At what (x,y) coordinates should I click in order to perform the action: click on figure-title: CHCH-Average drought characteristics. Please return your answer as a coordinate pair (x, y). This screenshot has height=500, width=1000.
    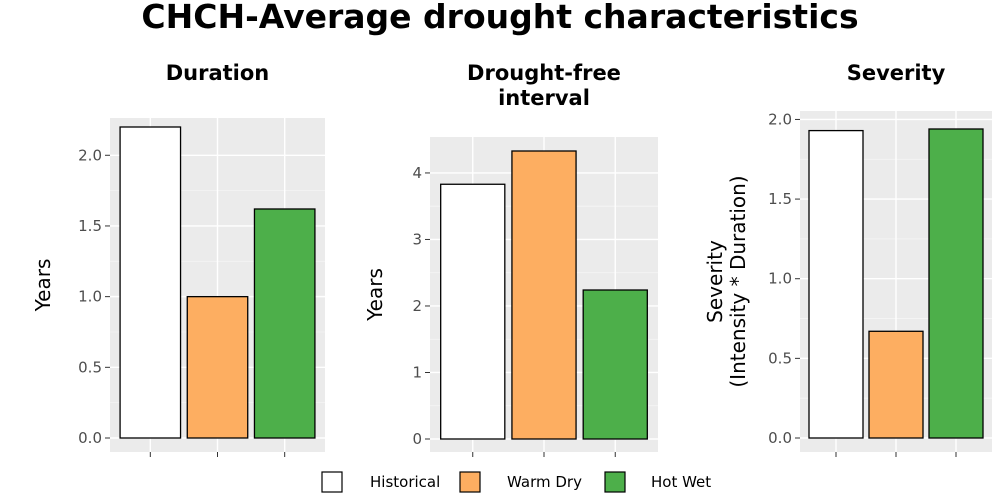
    Looking at the image, I should click on (499, 18).